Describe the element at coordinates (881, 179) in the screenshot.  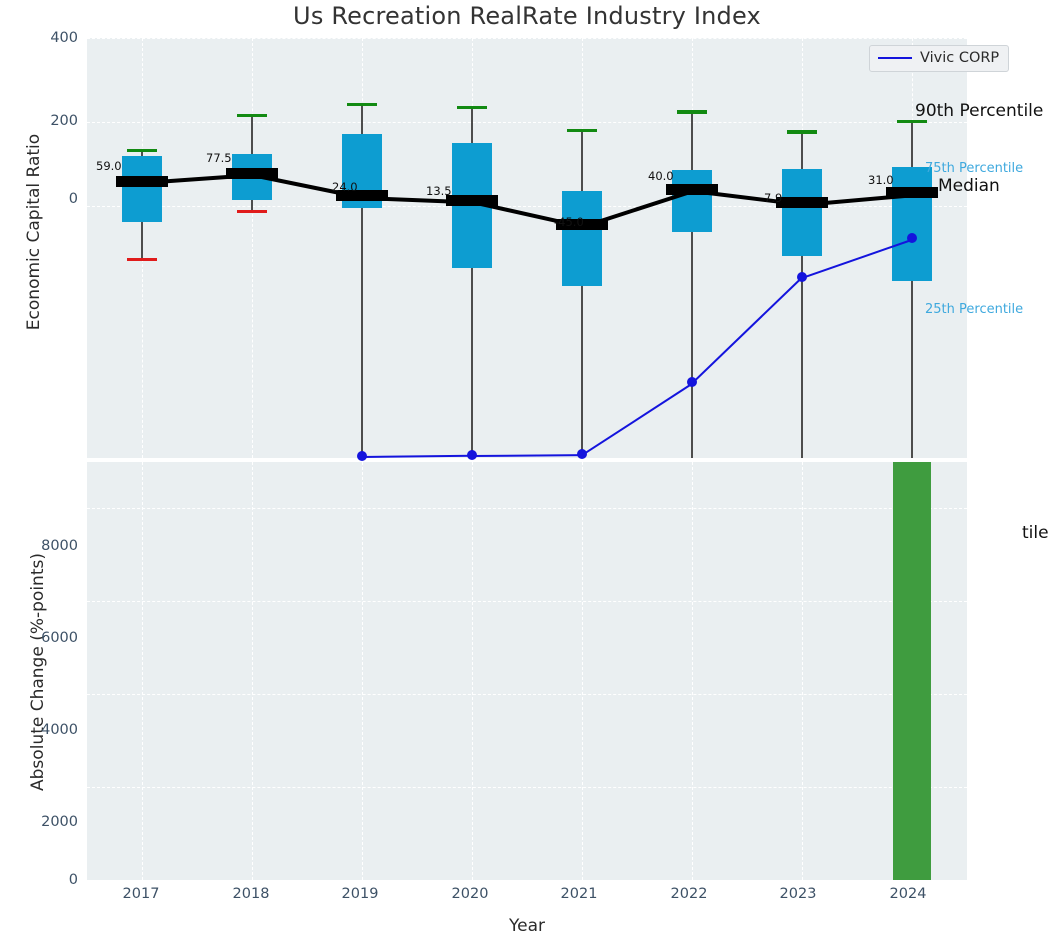
I see `median-value-label: 31.0` at that location.